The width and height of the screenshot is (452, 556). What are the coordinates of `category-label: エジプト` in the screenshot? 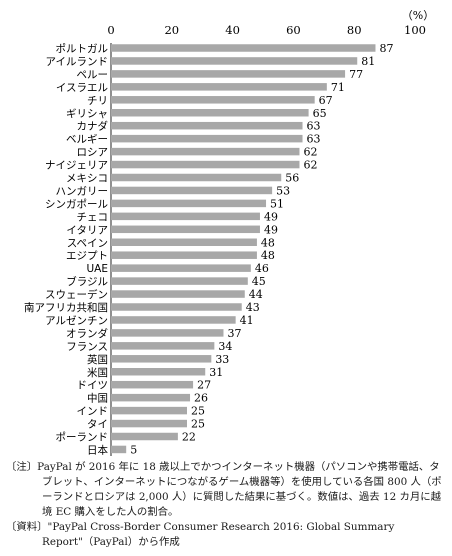 It's located at (87, 256).